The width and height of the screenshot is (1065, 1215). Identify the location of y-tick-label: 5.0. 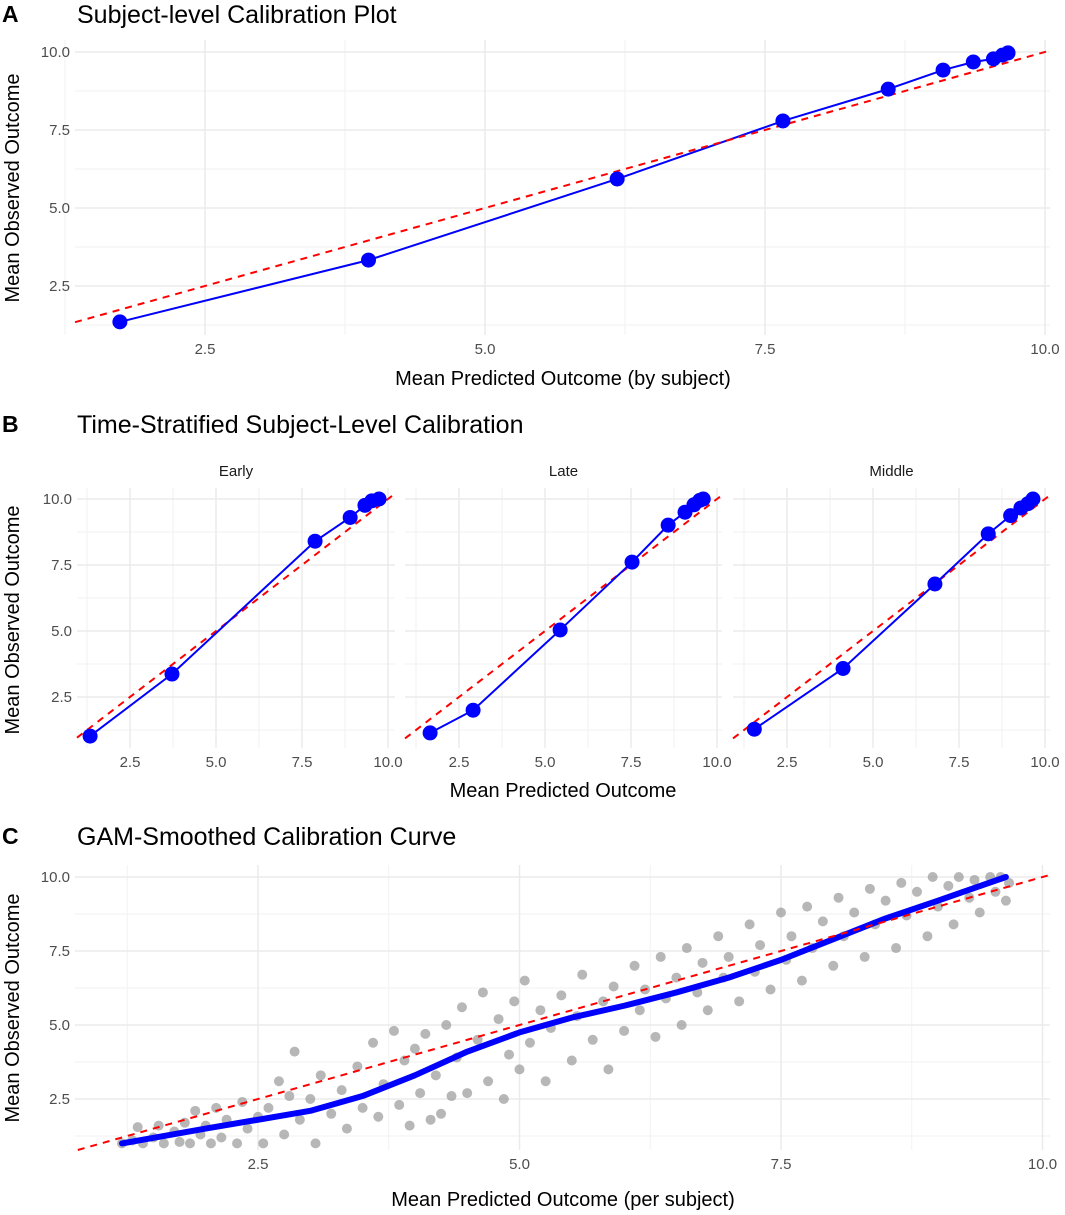
(59, 1025).